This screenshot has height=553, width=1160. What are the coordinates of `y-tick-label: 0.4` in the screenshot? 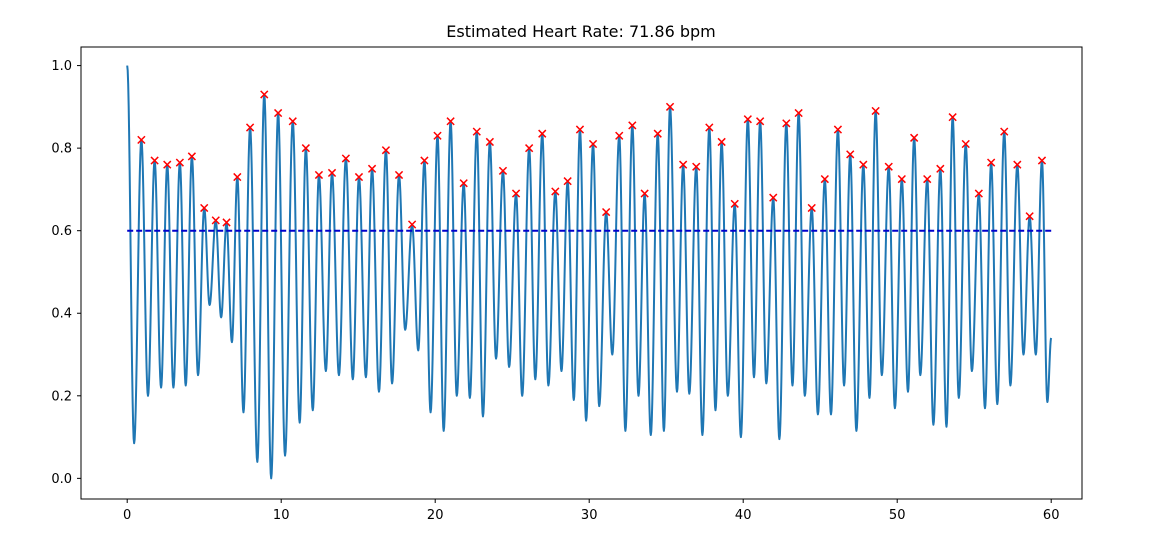 It's located at (61, 314).